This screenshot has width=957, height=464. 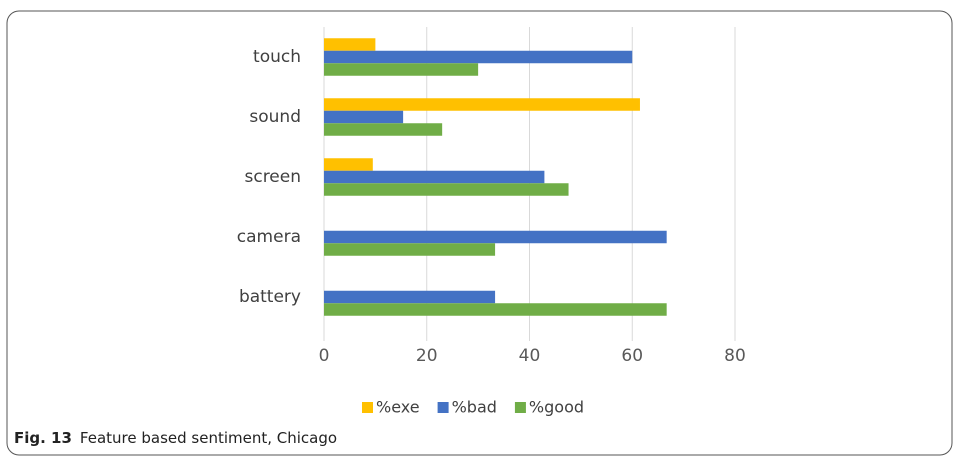 What do you see at coordinates (272, 177) in the screenshot?
I see `y-tick-label: screen` at bounding box center [272, 177].